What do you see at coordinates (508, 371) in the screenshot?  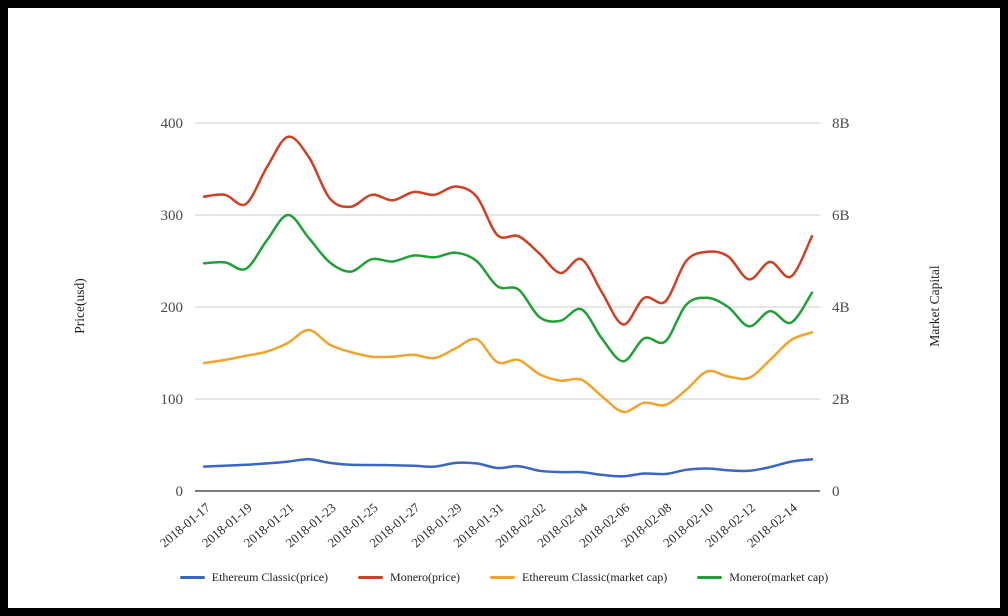 I see `series-line-ethereum-classic-market-cap-` at bounding box center [508, 371].